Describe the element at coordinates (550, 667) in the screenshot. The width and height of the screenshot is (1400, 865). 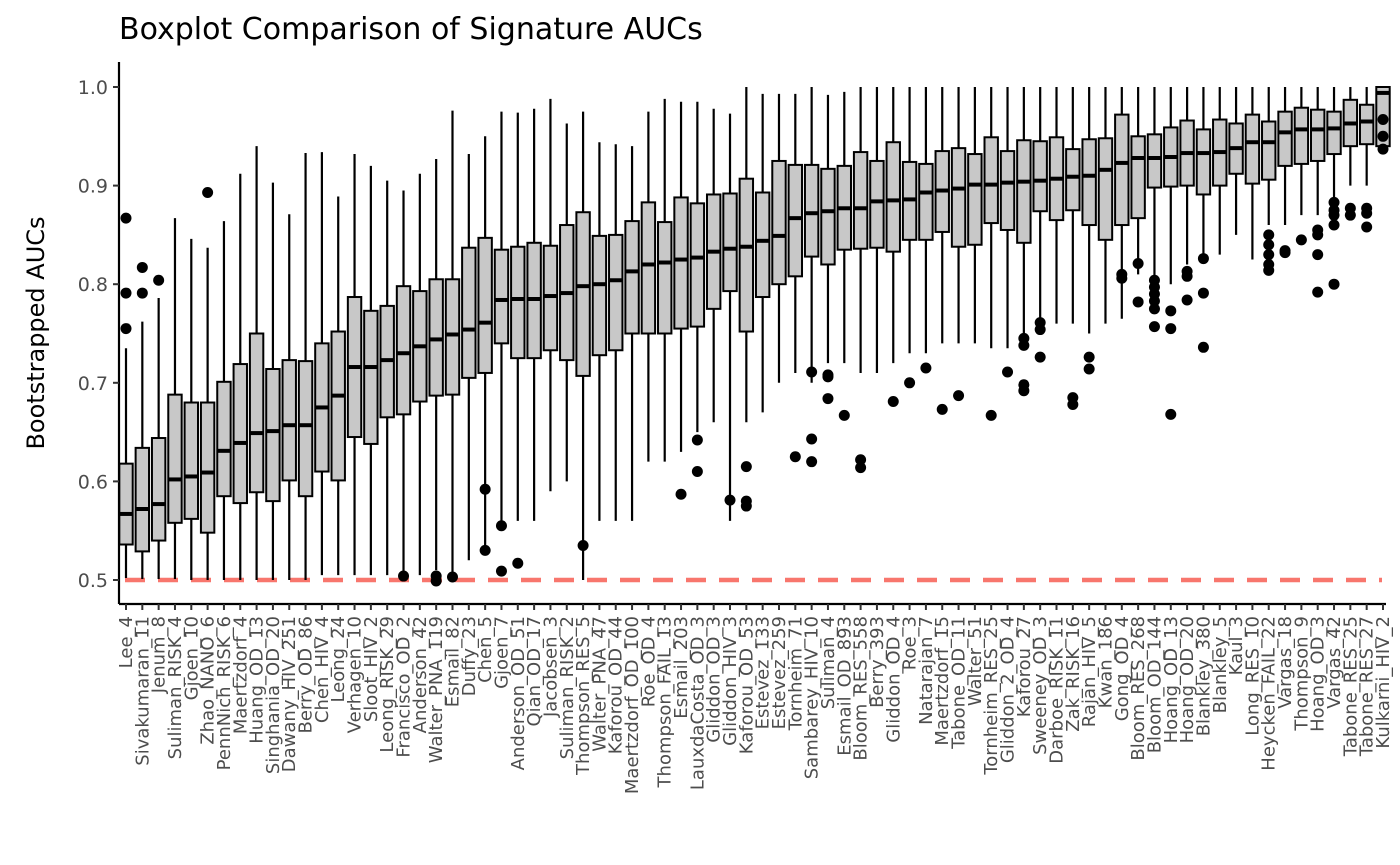
I see `x-tick-label: Jacobsen_3` at that location.